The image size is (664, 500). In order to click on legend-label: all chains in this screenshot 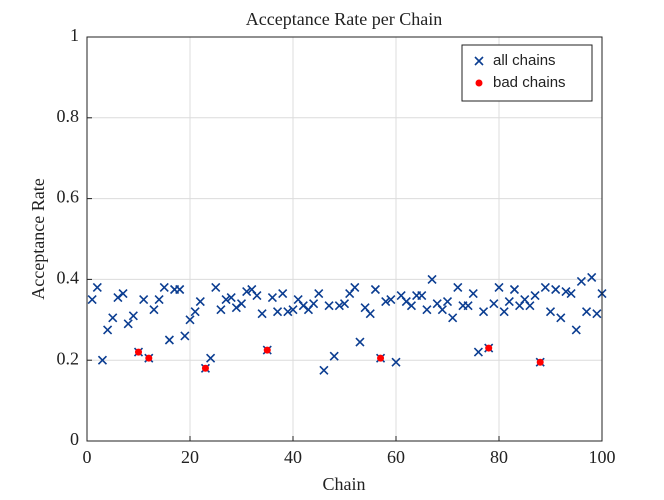, I will do `click(524, 60)`.